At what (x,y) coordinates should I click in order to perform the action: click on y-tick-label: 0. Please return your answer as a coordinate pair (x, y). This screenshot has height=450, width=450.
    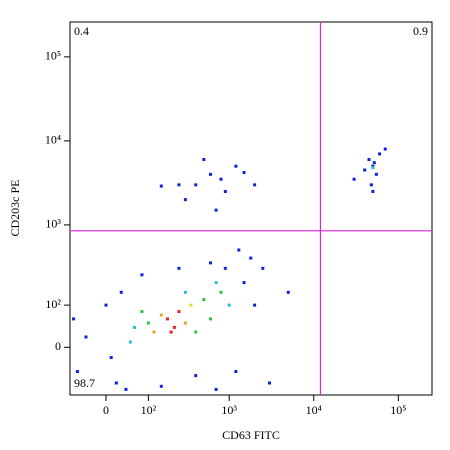
    Looking at the image, I should click on (58, 346).